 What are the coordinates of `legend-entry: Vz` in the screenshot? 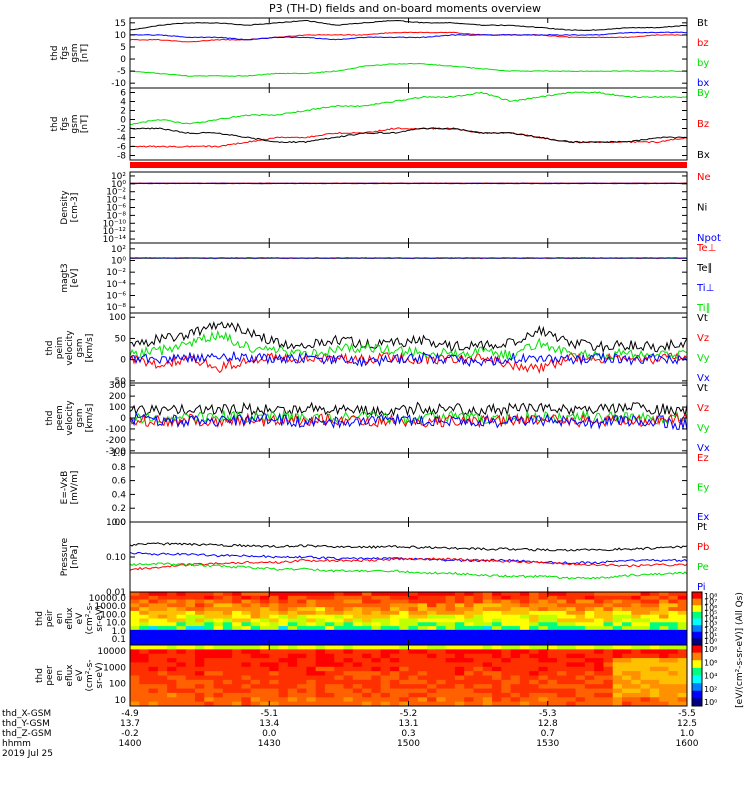 It's located at (703, 338).